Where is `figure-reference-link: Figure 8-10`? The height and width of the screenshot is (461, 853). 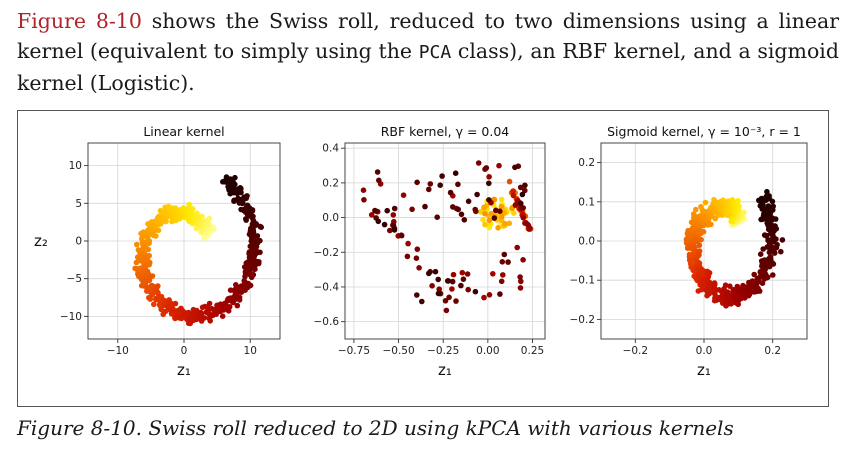 figure-reference-link: Figure 8-10 is located at coordinates (79, 21).